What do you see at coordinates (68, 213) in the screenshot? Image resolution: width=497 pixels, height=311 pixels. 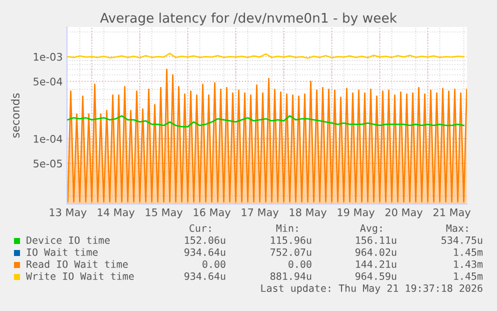 I see `x-tick-label: 13 May` at bounding box center [68, 213].